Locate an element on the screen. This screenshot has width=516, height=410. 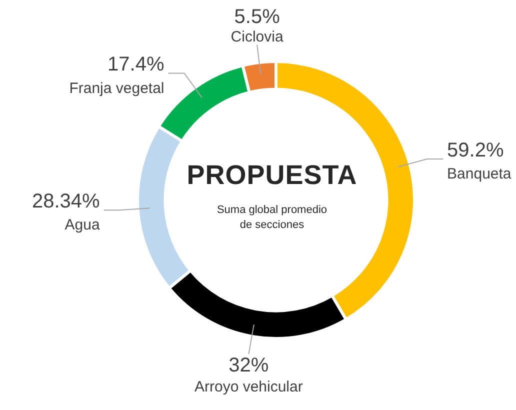
text: PROPUESTA is located at coordinates (272, 175).